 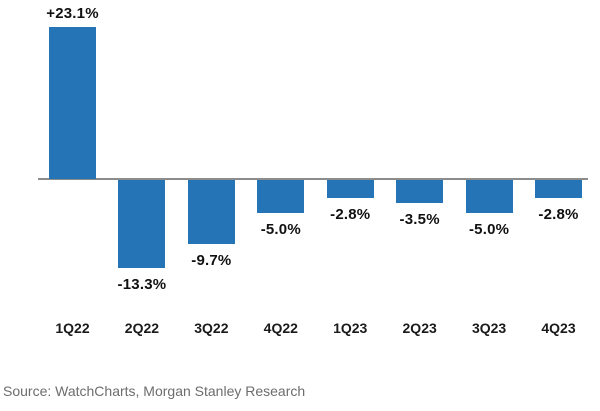 What do you see at coordinates (142, 328) in the screenshot?
I see `x-axis-label-2Q22: 2Q22` at bounding box center [142, 328].